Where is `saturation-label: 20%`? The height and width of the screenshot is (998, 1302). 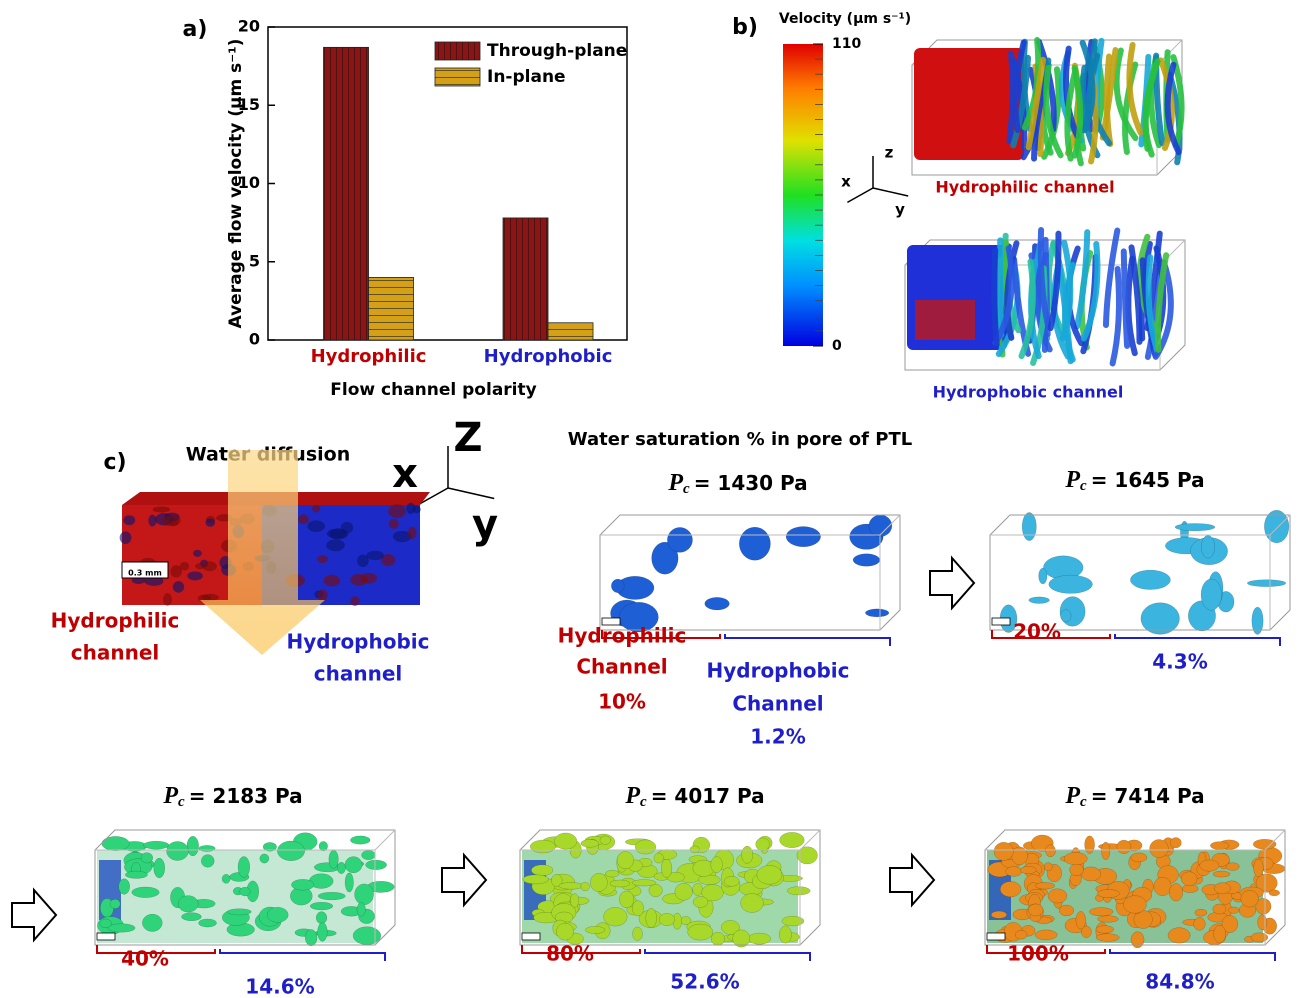
saturation-label: 20% is located at coordinates (1037, 632).